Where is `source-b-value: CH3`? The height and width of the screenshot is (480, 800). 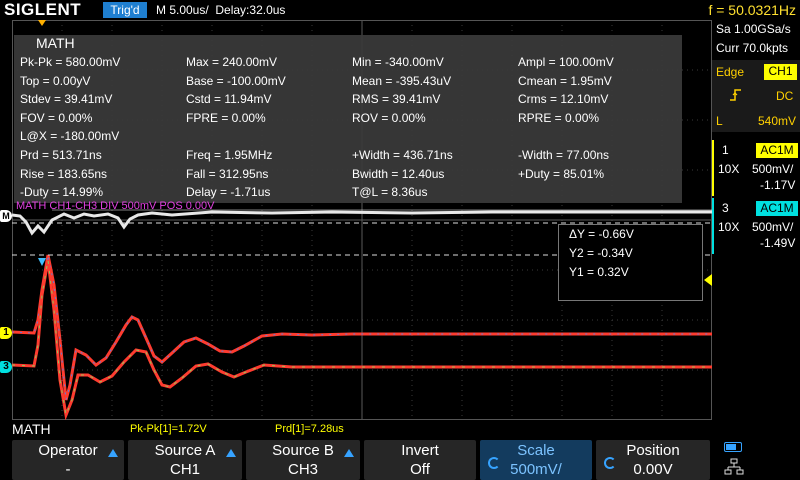 source-b-value: CH3 is located at coordinates (302, 469).